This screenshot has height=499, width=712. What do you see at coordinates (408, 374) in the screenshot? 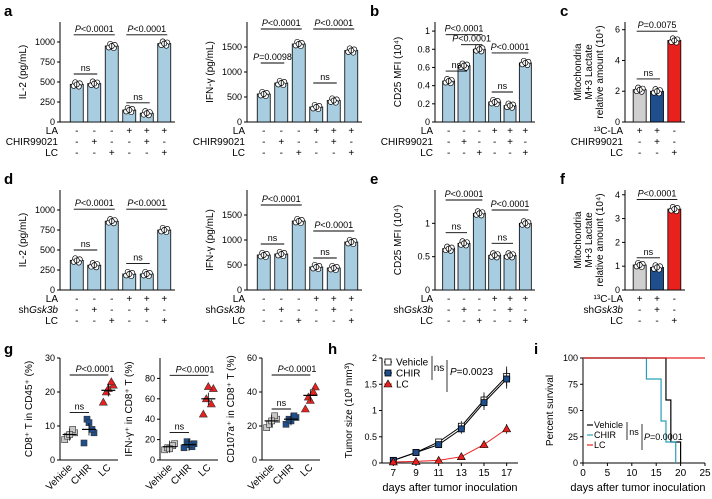
I see `legend-label: CHIR` at bounding box center [408, 374].